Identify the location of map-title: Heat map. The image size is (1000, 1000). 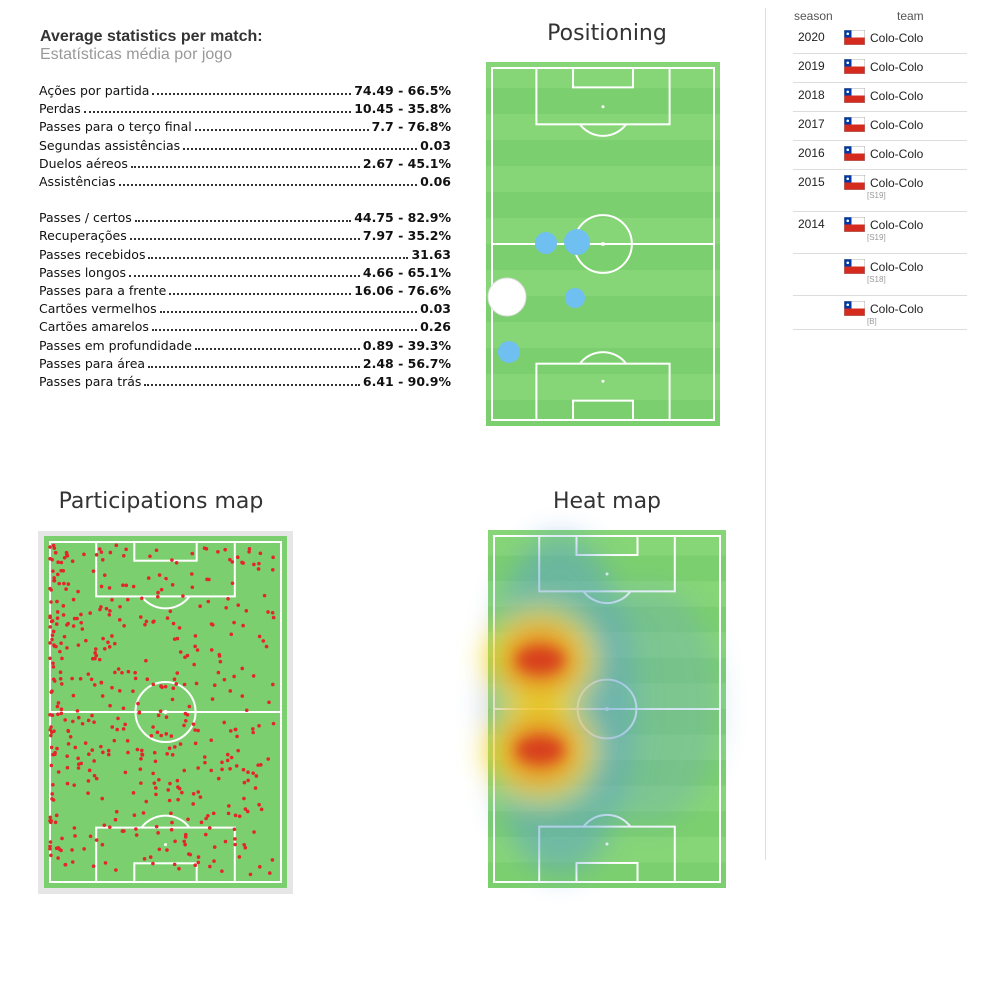
(607, 501).